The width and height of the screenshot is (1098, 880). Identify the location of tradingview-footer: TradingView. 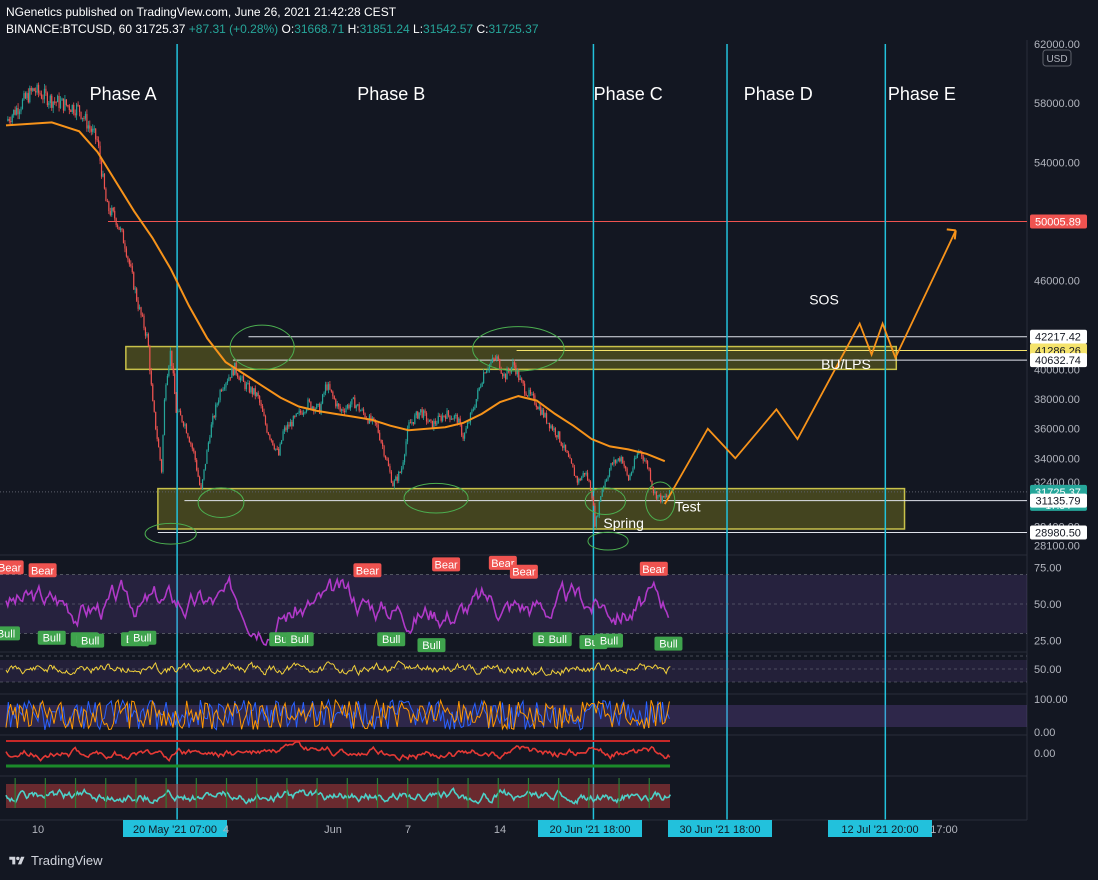
(55, 860).